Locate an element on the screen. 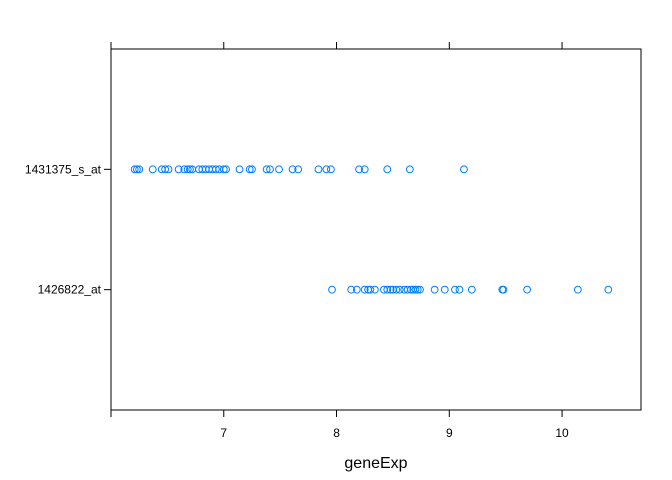  x-axis-title: geneExp is located at coordinates (375, 463).